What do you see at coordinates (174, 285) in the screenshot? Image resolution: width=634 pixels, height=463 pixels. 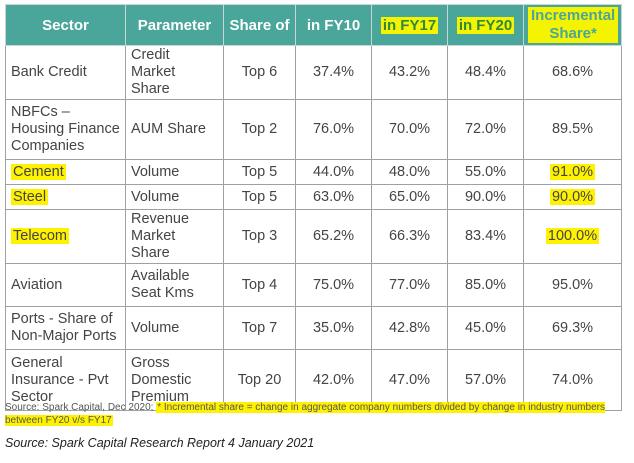 I see `cell-parameter: Available Seat Kms` at bounding box center [174, 285].